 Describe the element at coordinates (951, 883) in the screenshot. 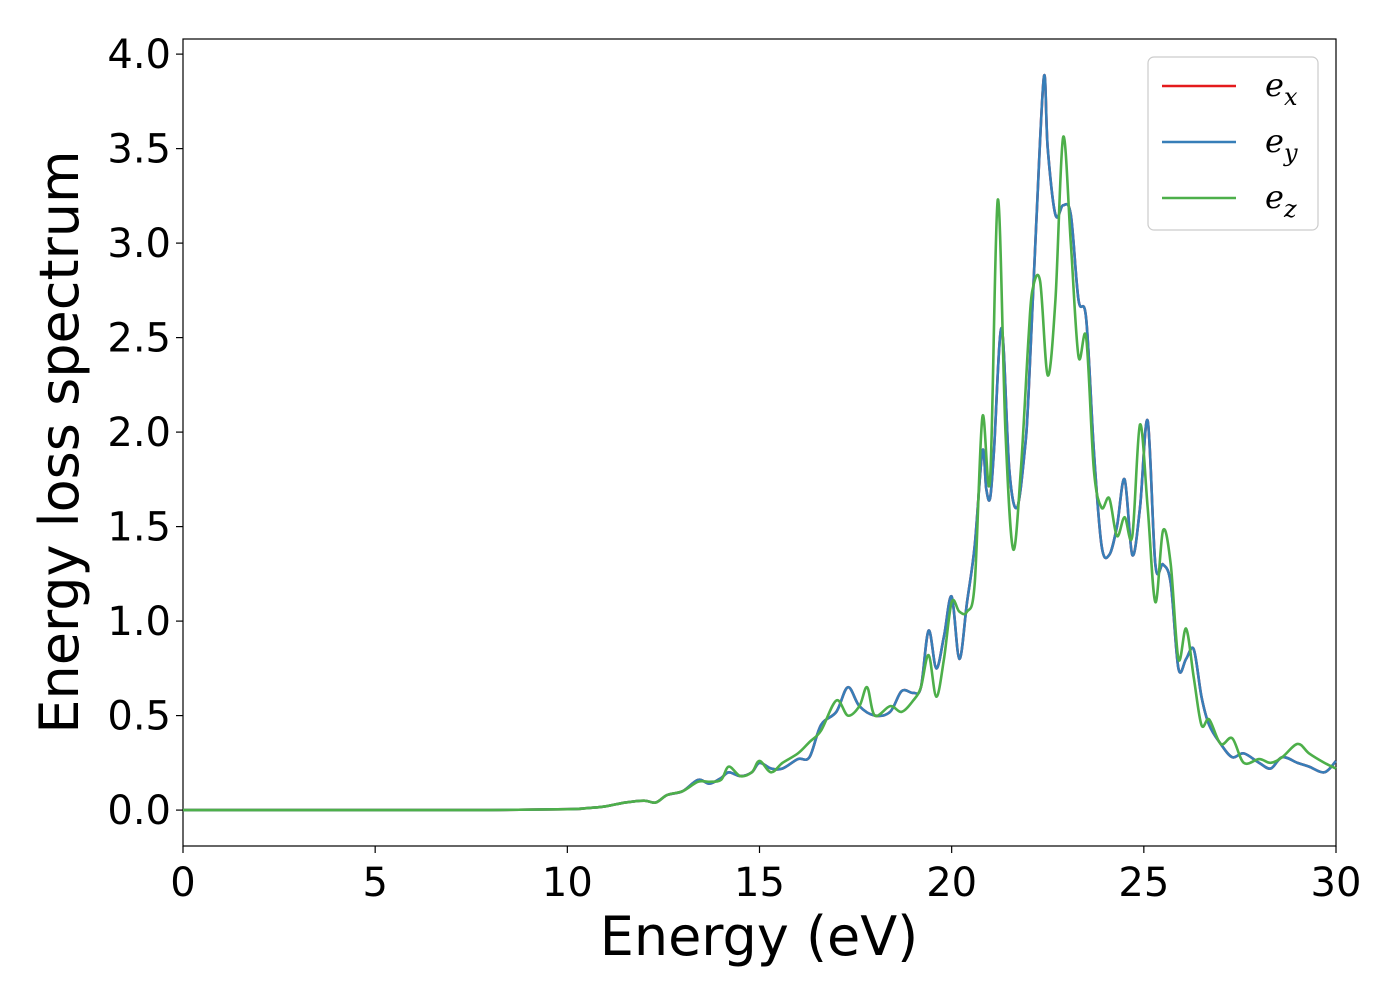

I see `x-tick-label: 20` at that location.